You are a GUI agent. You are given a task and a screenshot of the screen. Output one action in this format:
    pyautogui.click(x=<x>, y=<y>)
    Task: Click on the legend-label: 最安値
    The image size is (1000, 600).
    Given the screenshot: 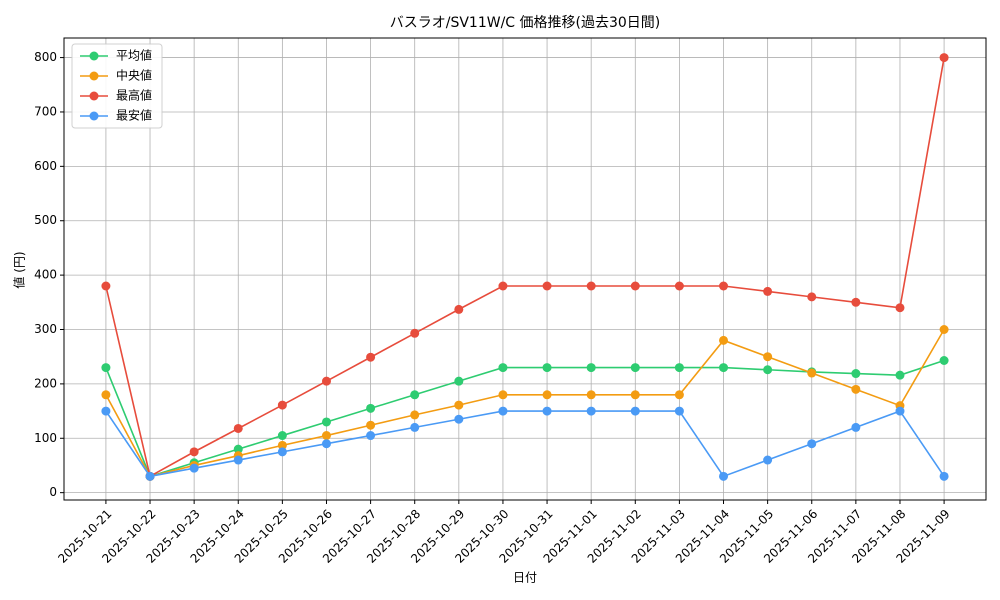 What is the action you would take?
    pyautogui.click(x=134, y=115)
    